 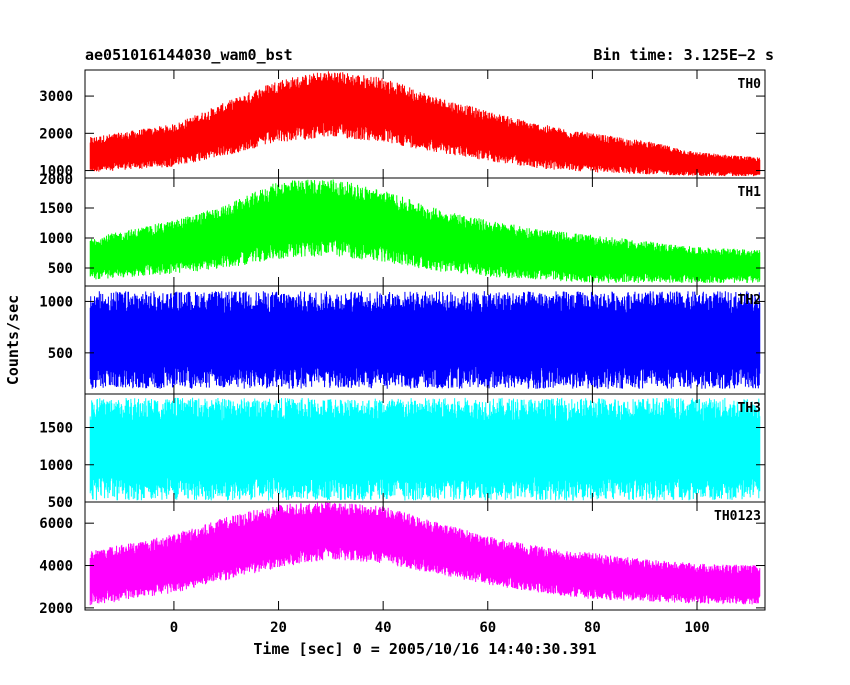 I want to click on x-tick-label: 20, so click(x=278, y=628).